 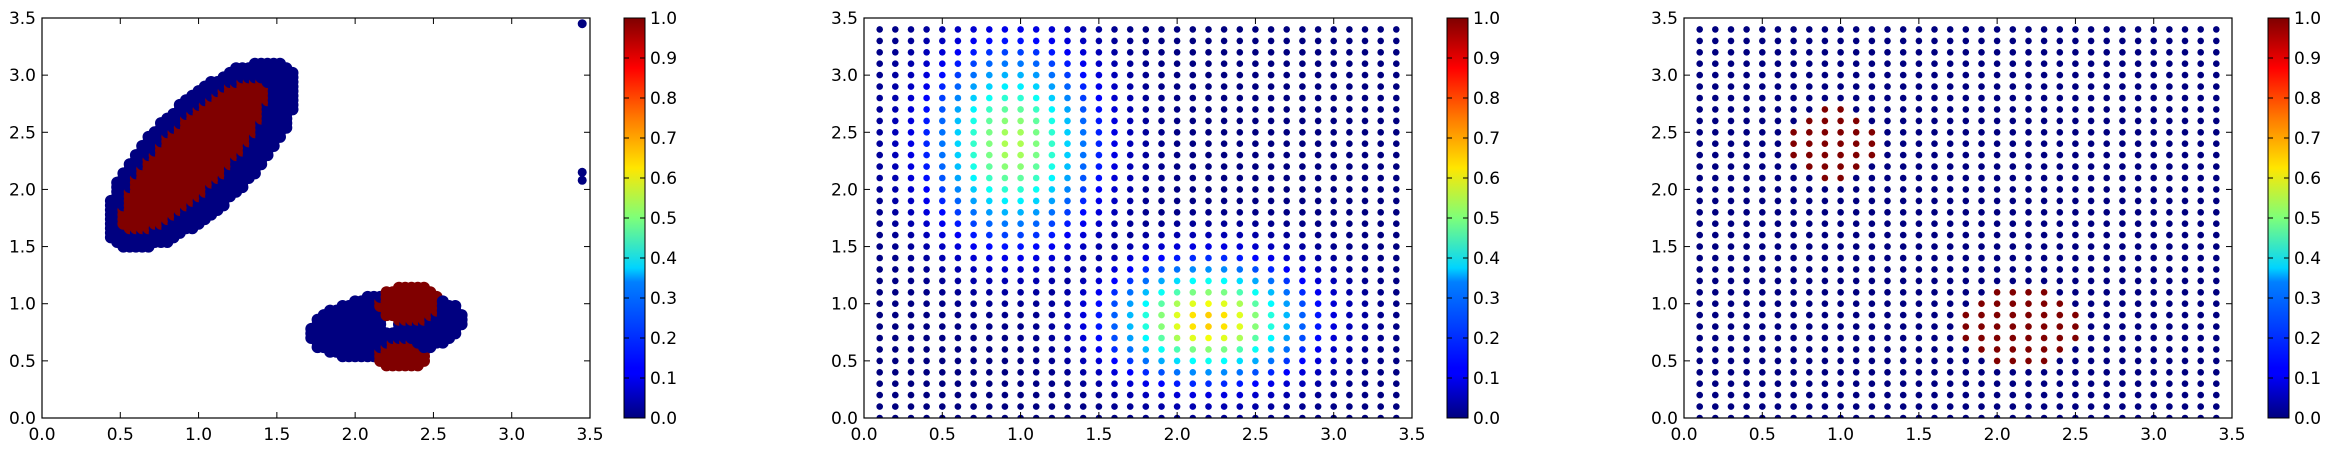 What do you see at coordinates (276, 435) in the screenshot?
I see `x-tick-label: 1.5` at bounding box center [276, 435].